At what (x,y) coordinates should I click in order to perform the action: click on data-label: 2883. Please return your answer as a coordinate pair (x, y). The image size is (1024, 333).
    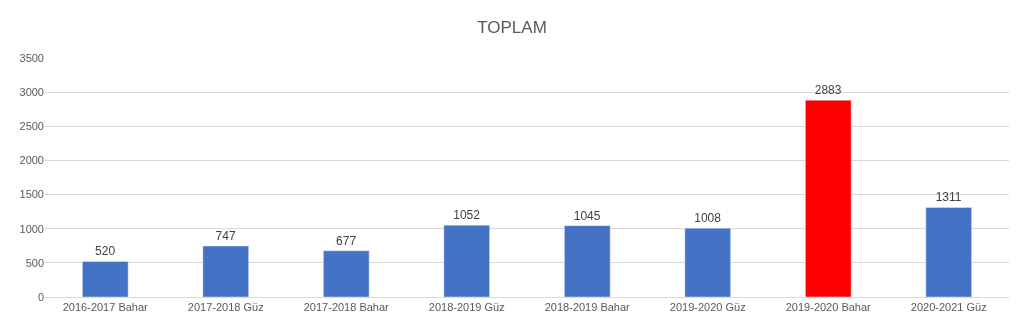
    Looking at the image, I should click on (828, 90).